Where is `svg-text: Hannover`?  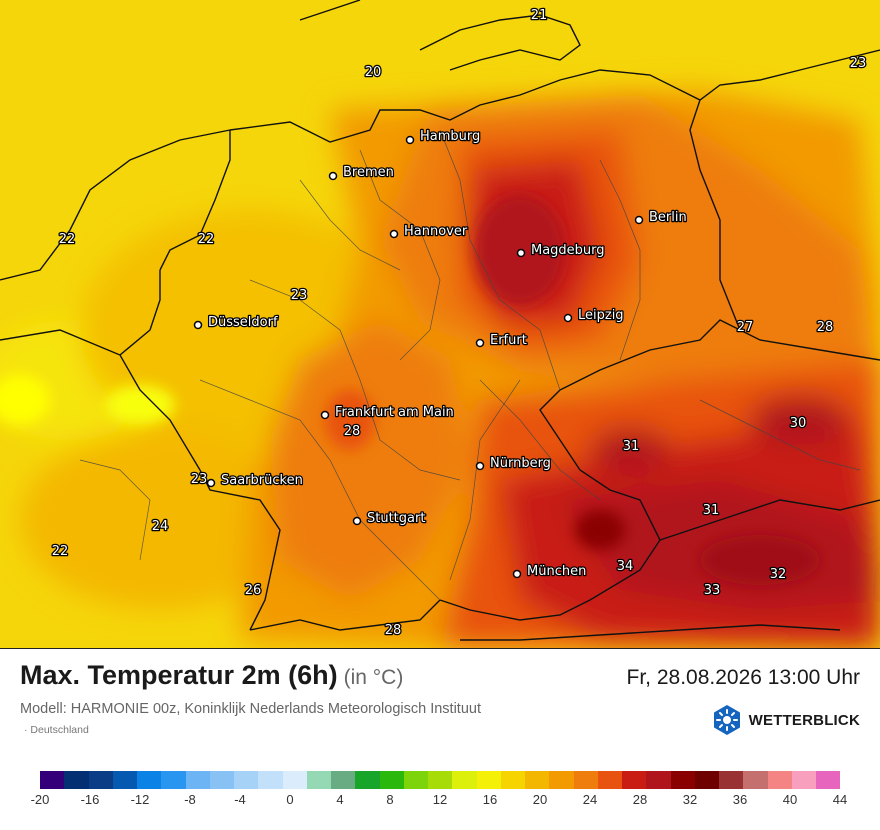 svg-text: Hannover is located at coordinates (436, 231).